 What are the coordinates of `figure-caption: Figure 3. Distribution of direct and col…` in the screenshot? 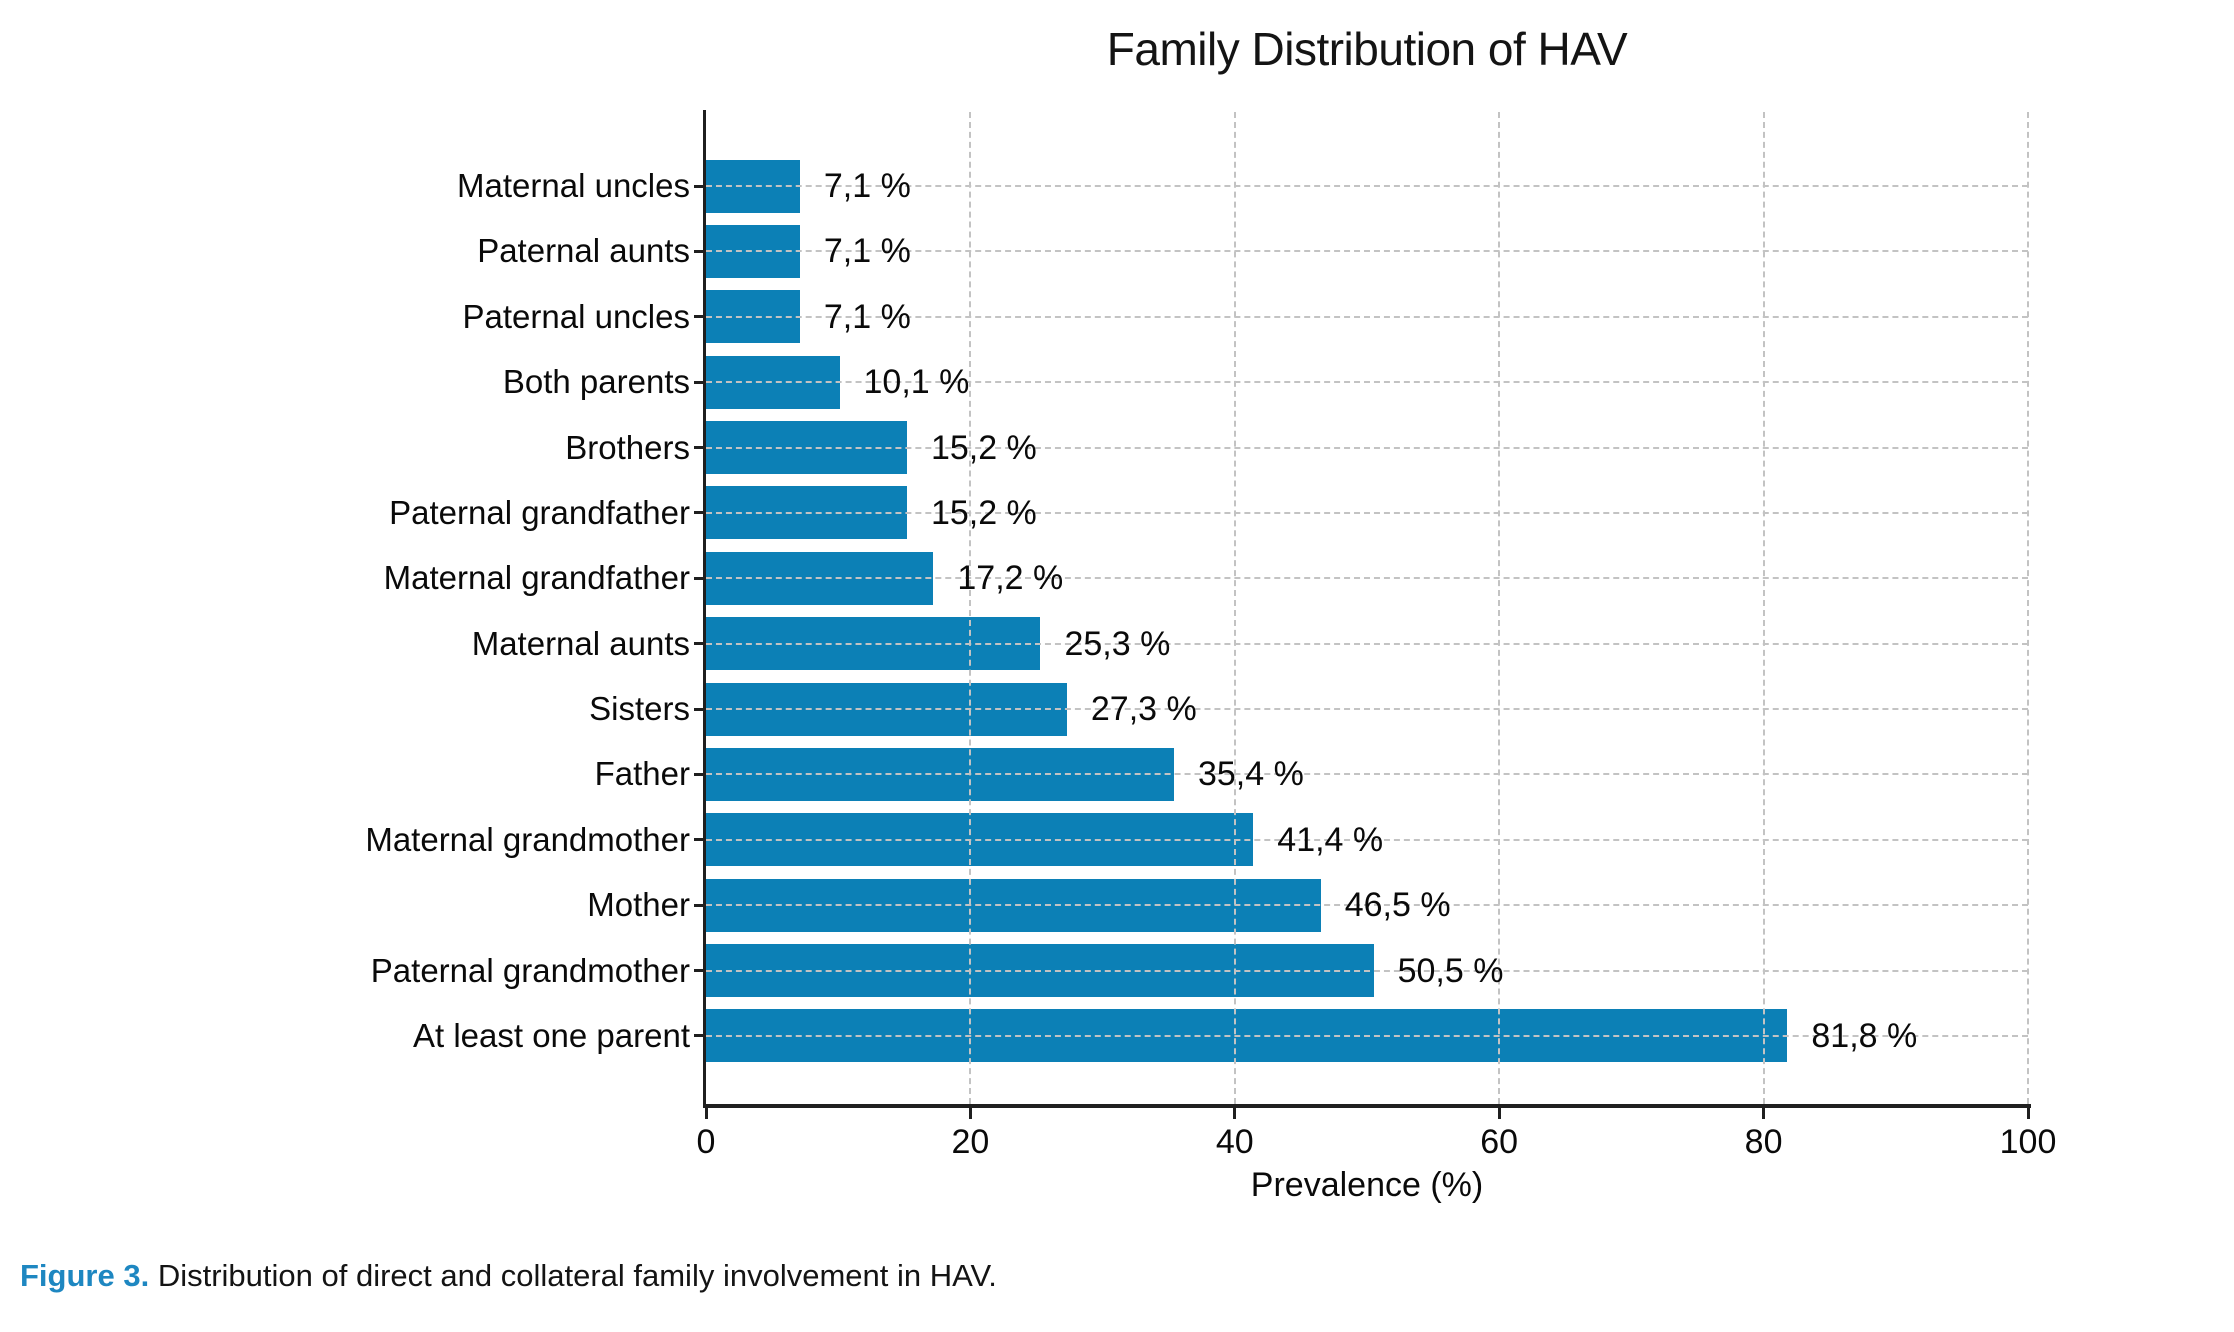 It's located at (508, 1276).